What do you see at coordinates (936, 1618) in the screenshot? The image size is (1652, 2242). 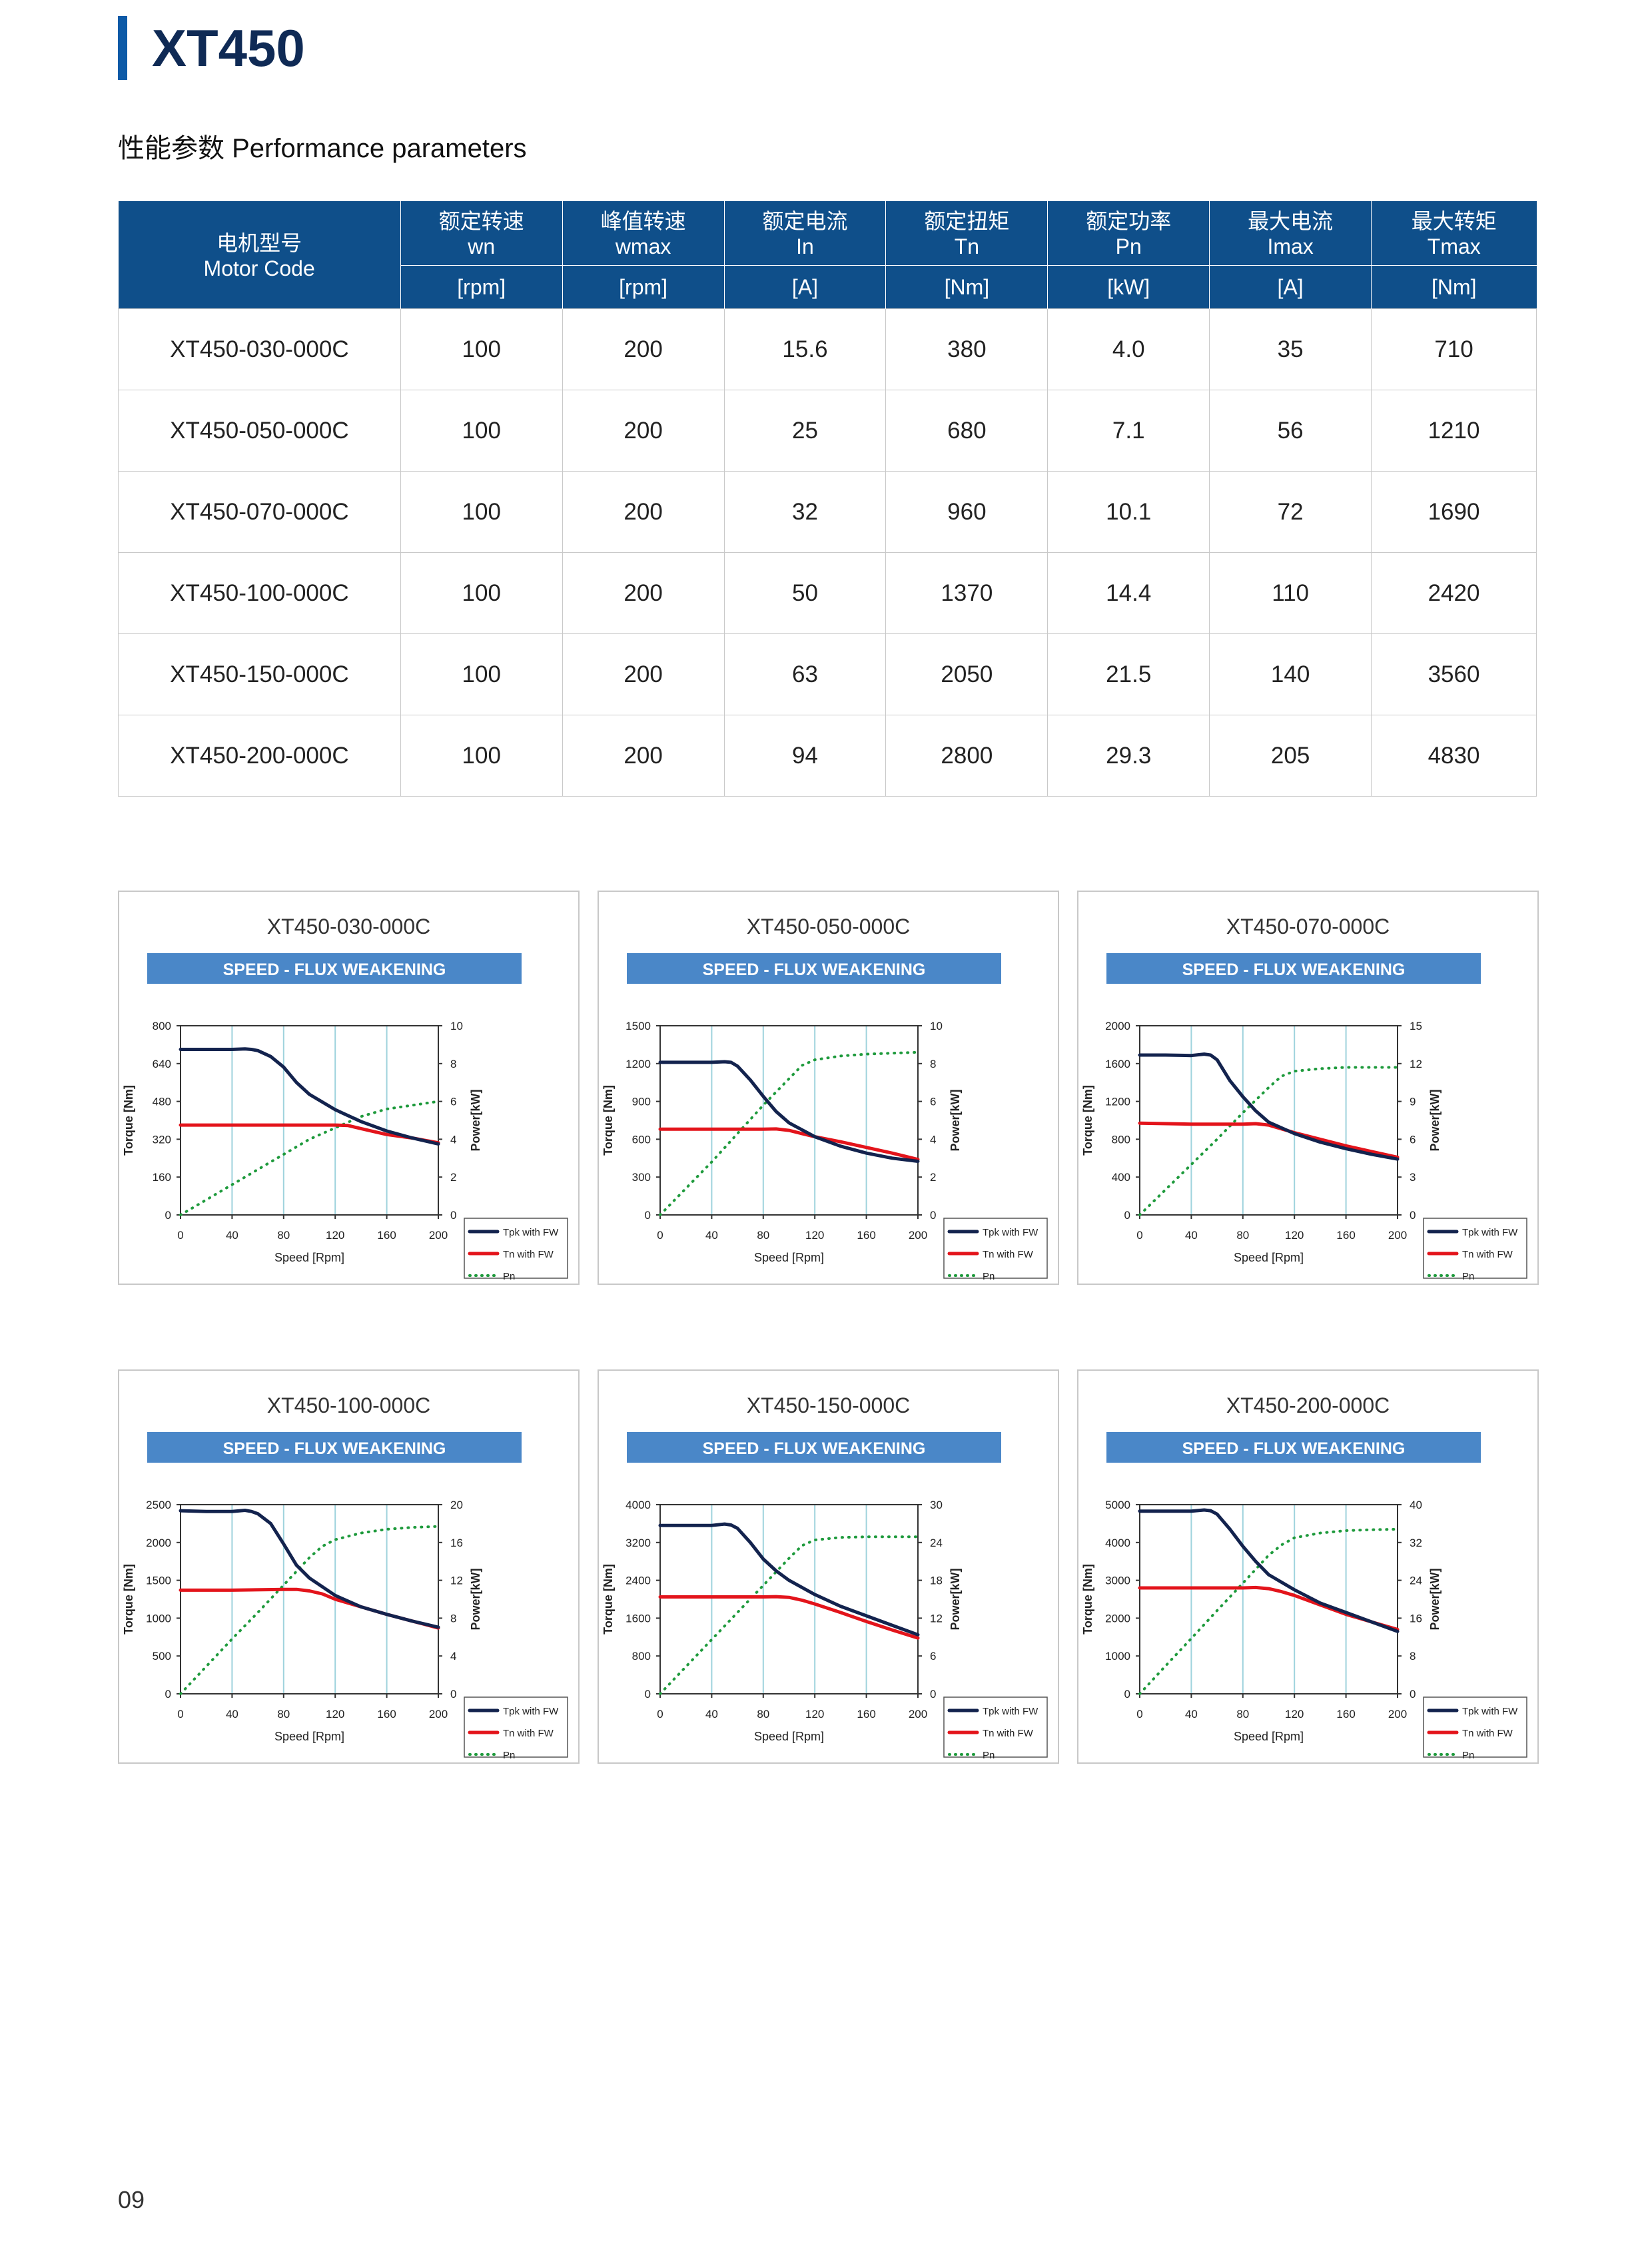 I see `y2-tick-label: 12` at bounding box center [936, 1618].